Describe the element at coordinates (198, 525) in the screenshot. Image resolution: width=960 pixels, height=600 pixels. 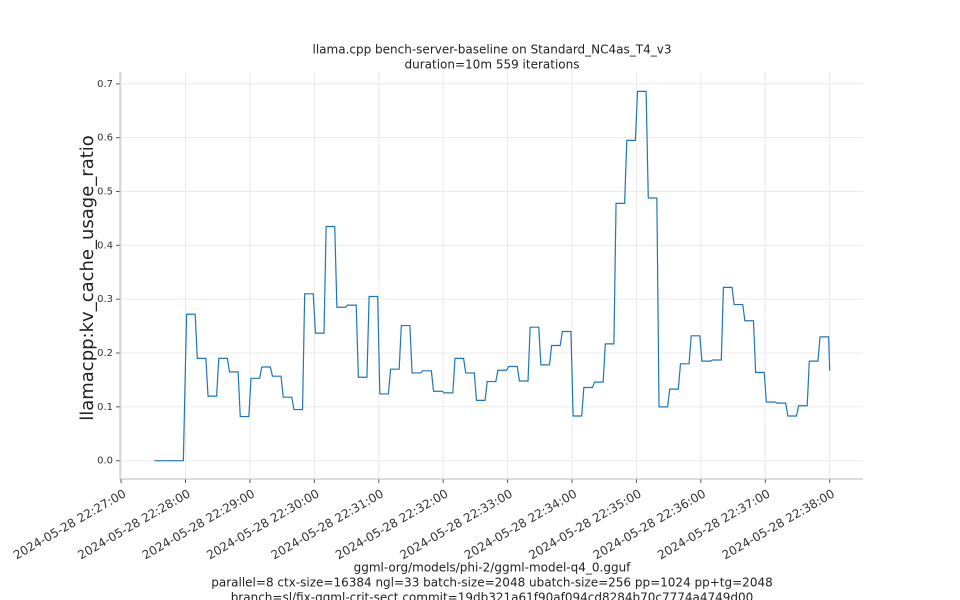
I see `x-tick-label: 2024-05-28 22:29:00` at that location.